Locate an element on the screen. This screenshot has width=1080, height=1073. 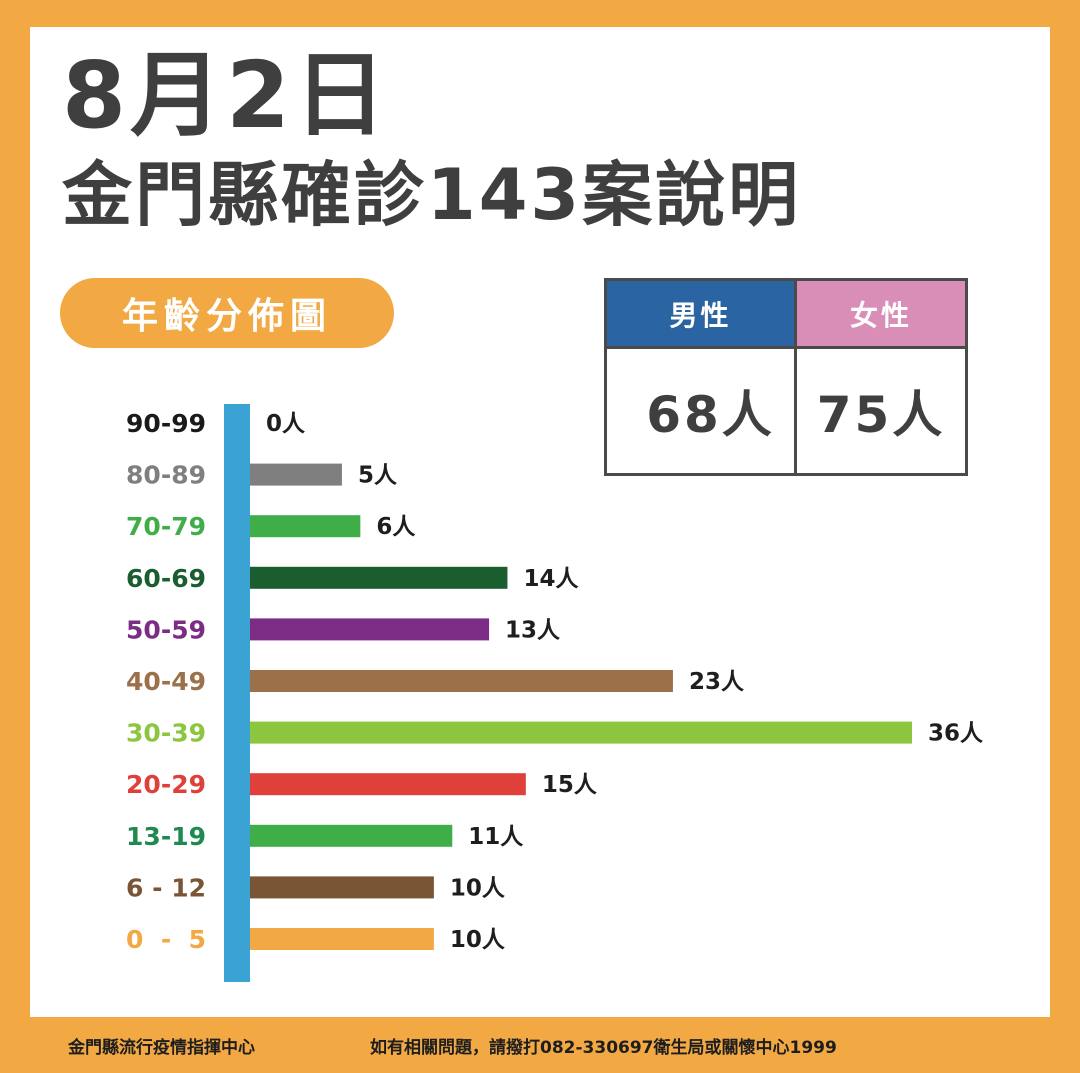
bar-value-label: 36人 is located at coordinates (956, 734).